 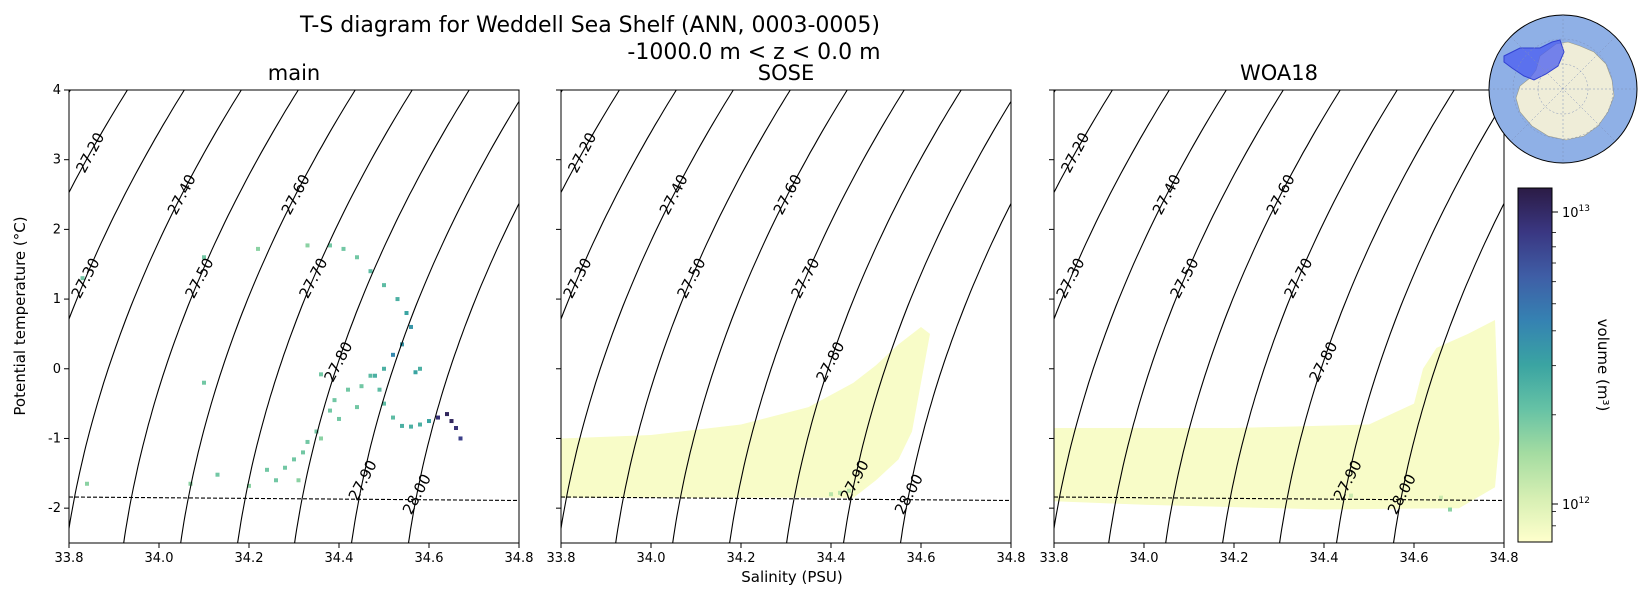 I want to click on inset-map, so click(x=1563, y=89).